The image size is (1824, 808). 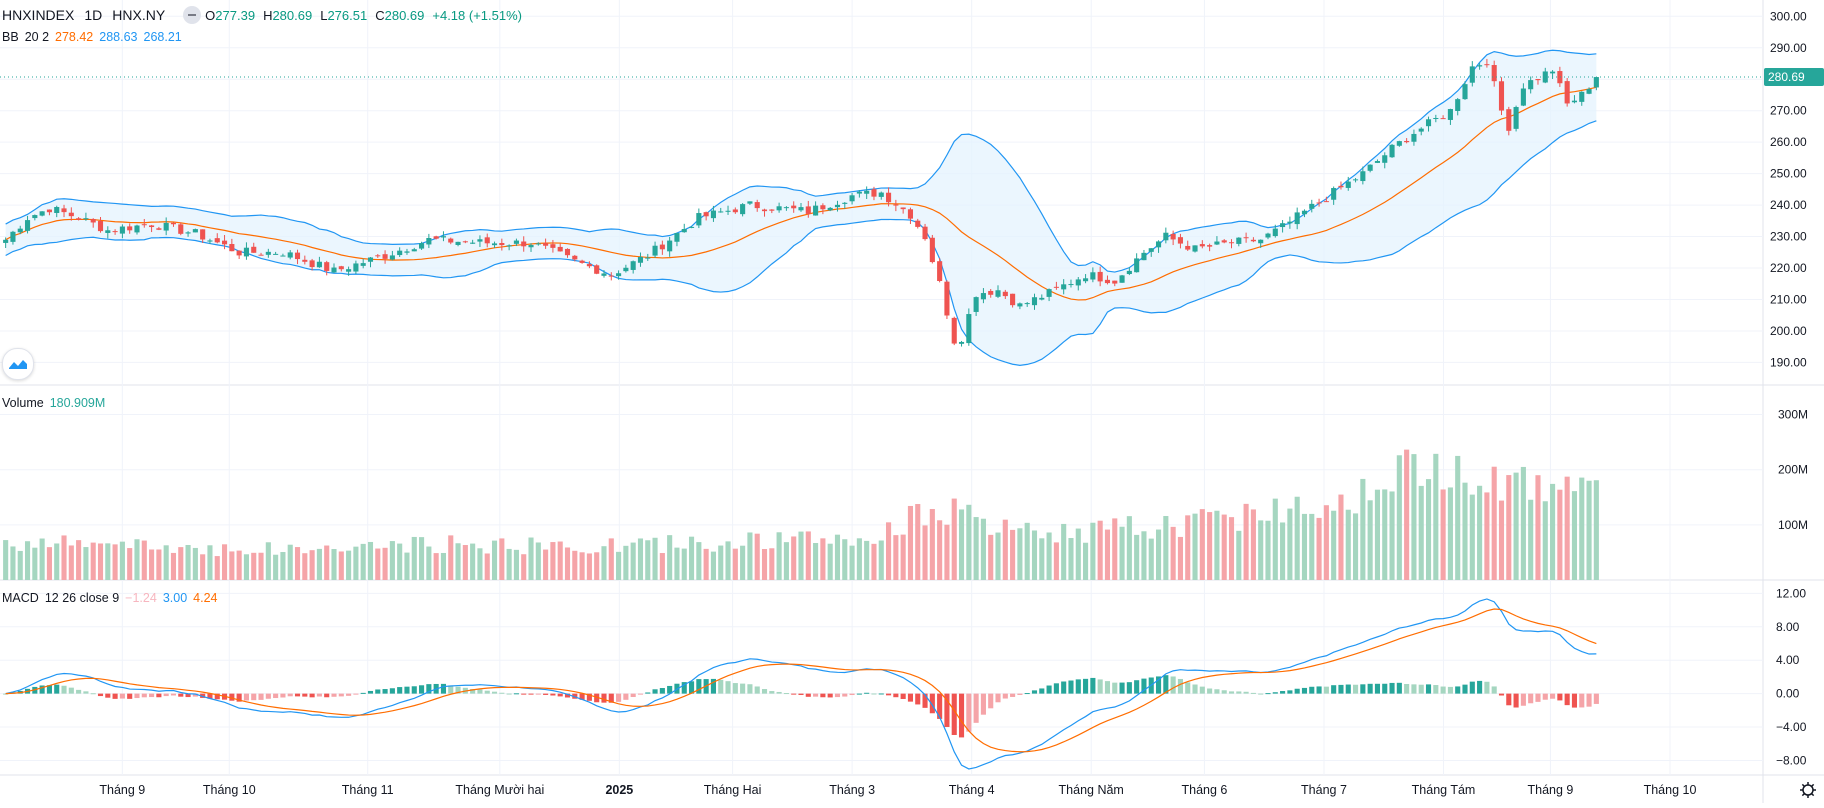 What do you see at coordinates (92, 37) in the screenshot?
I see `bb-legend: BB 20 2 278.42 288.63 268.21` at bounding box center [92, 37].